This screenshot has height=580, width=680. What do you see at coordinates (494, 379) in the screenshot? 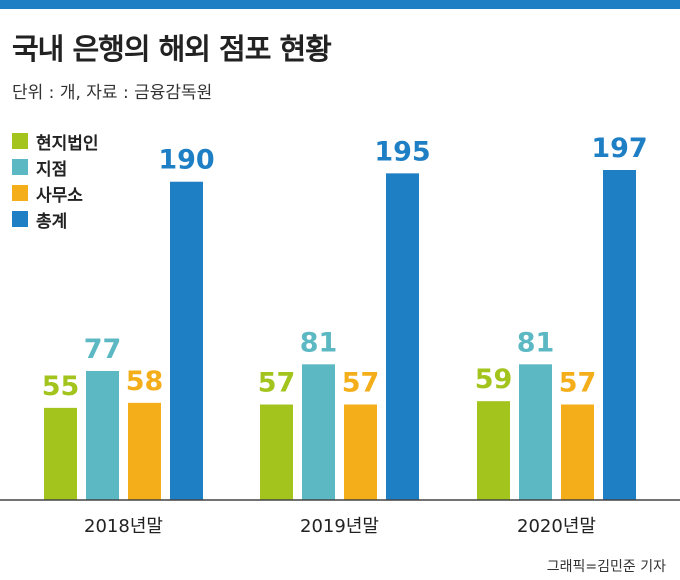
I see `value-label-local-corp-3: 59` at bounding box center [494, 379].